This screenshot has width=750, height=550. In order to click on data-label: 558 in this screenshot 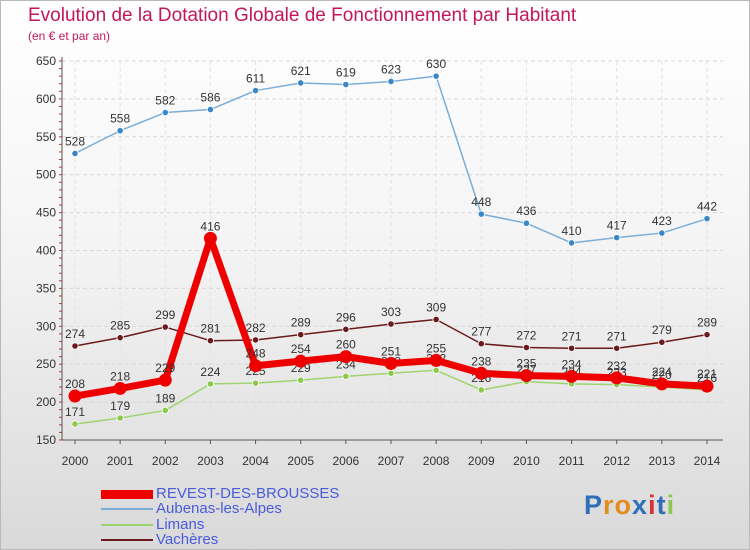, I will do `click(120, 119)`.